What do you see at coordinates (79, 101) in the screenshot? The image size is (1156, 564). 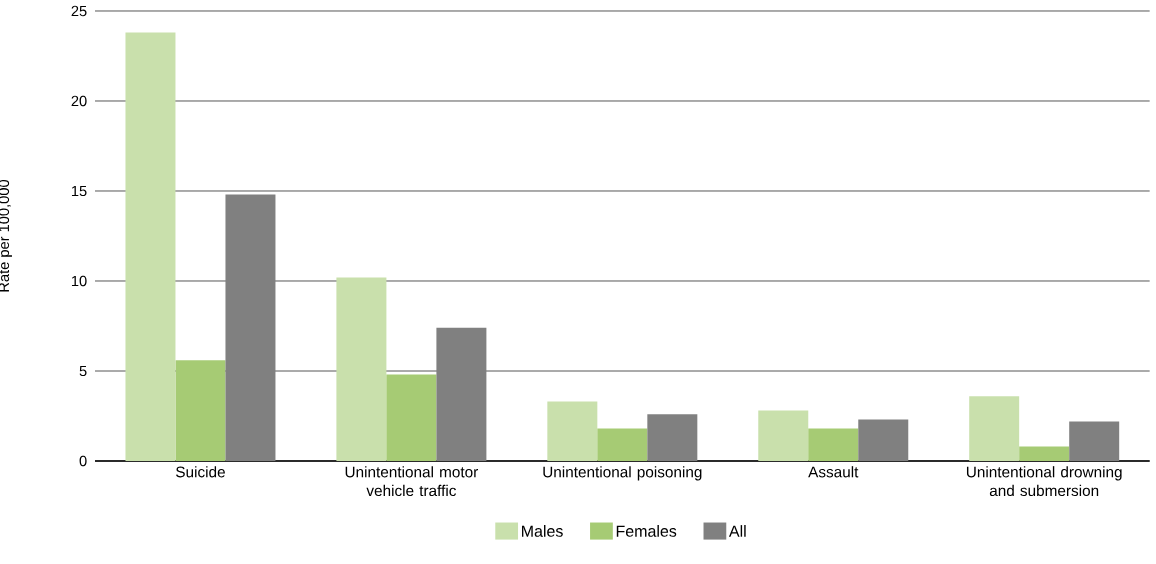 I see `y-tick-label: 20` at bounding box center [79, 101].